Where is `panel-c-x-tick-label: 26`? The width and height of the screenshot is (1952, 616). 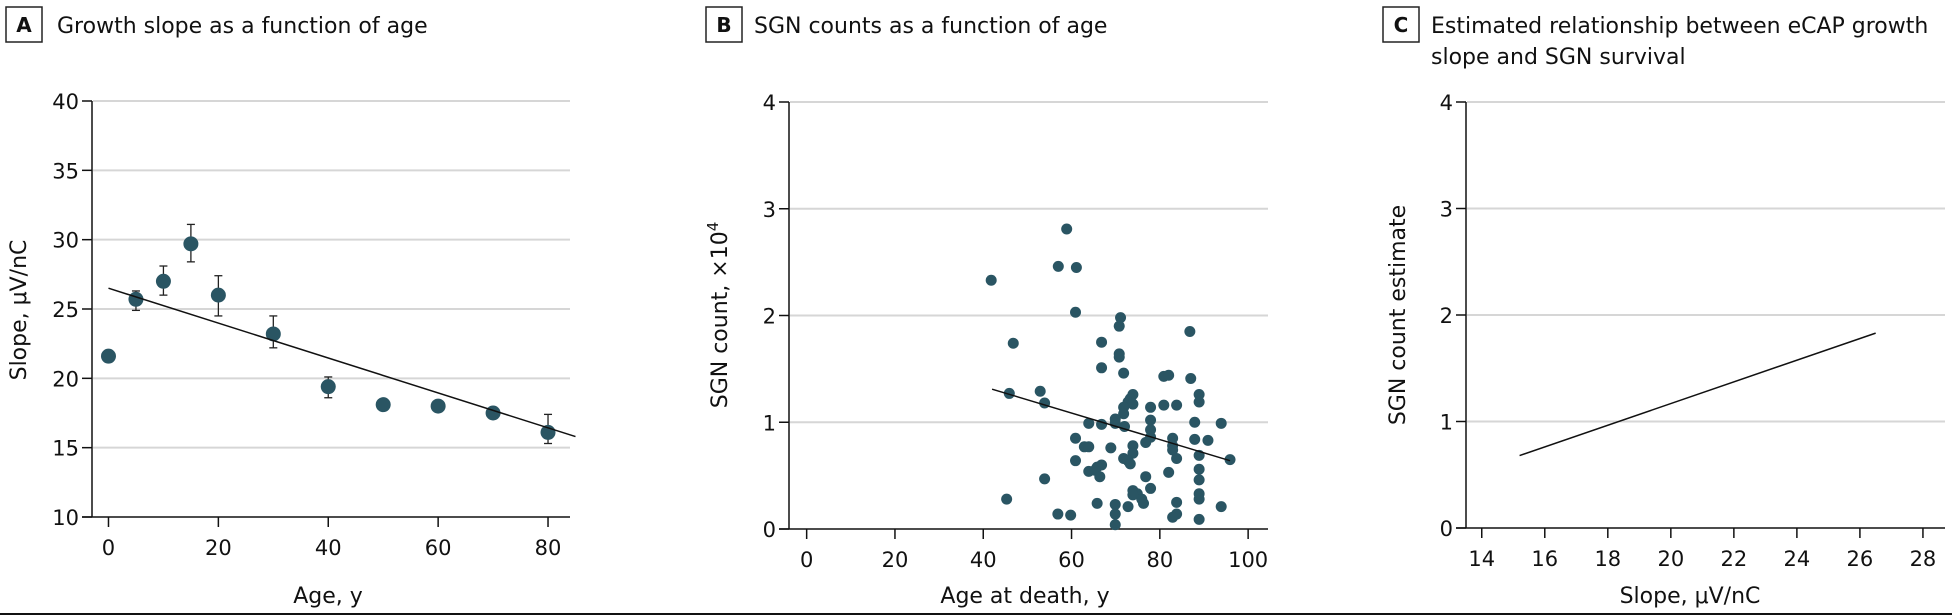 panel-c-x-tick-label: 26 is located at coordinates (1860, 559).